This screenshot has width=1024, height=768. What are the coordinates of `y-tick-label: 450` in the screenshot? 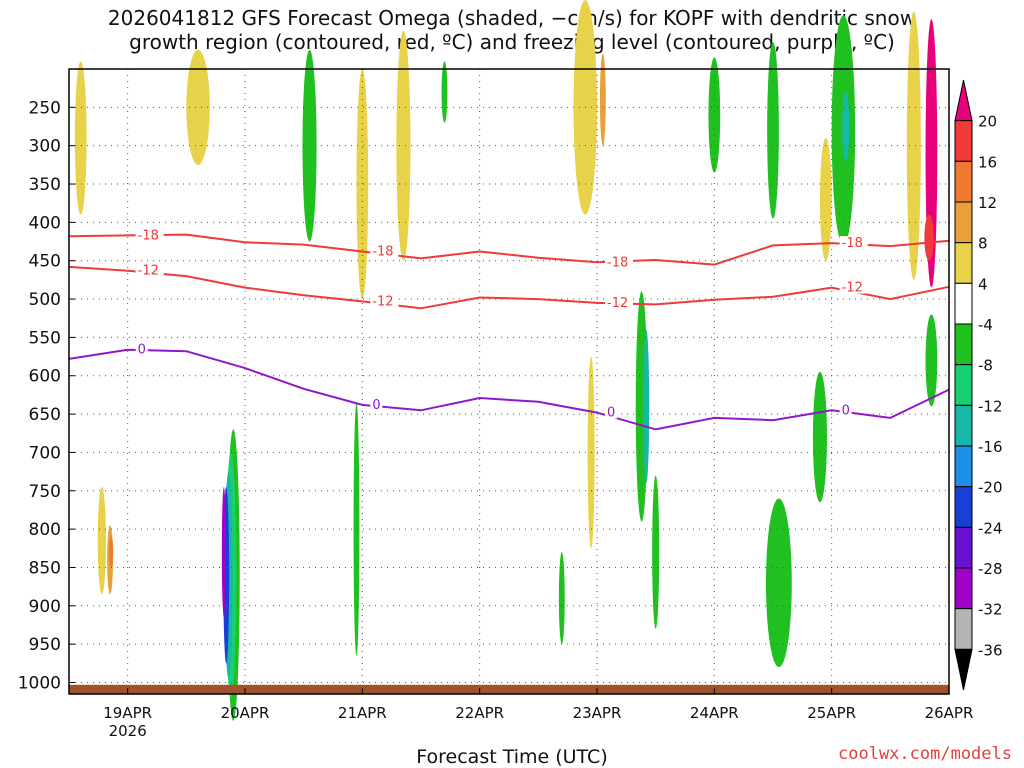 It's located at (45, 262).